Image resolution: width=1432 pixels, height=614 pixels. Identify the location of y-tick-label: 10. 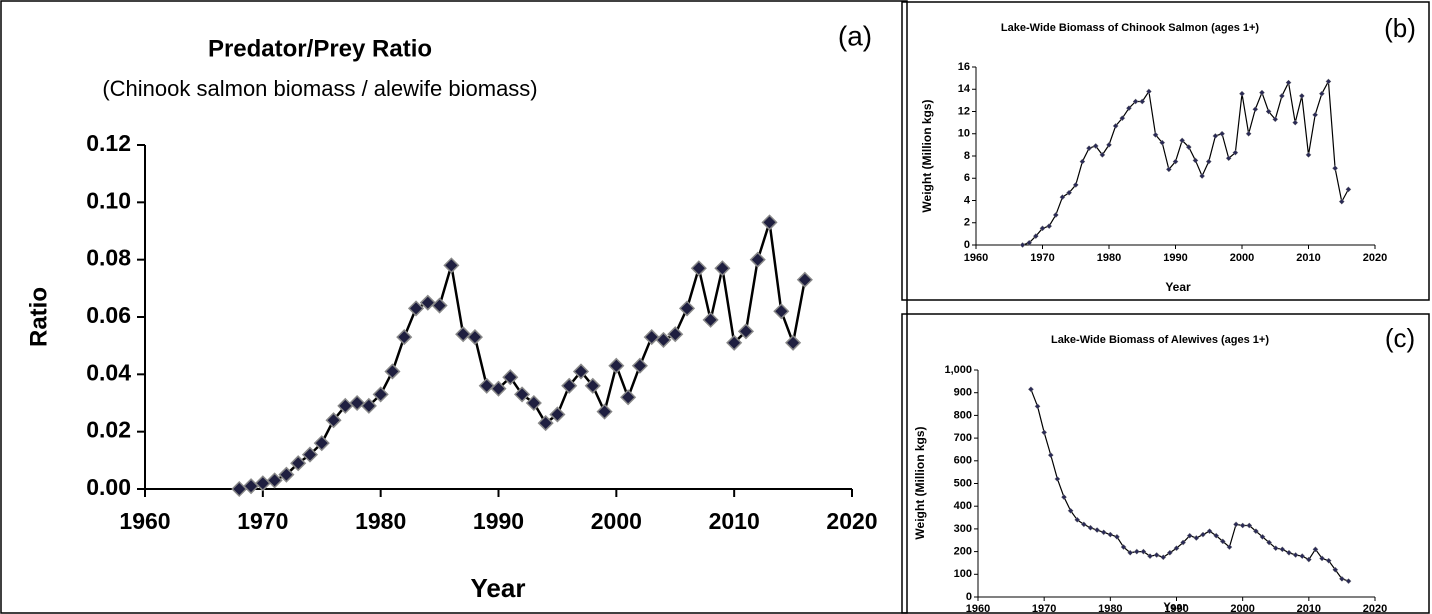
(964, 134).